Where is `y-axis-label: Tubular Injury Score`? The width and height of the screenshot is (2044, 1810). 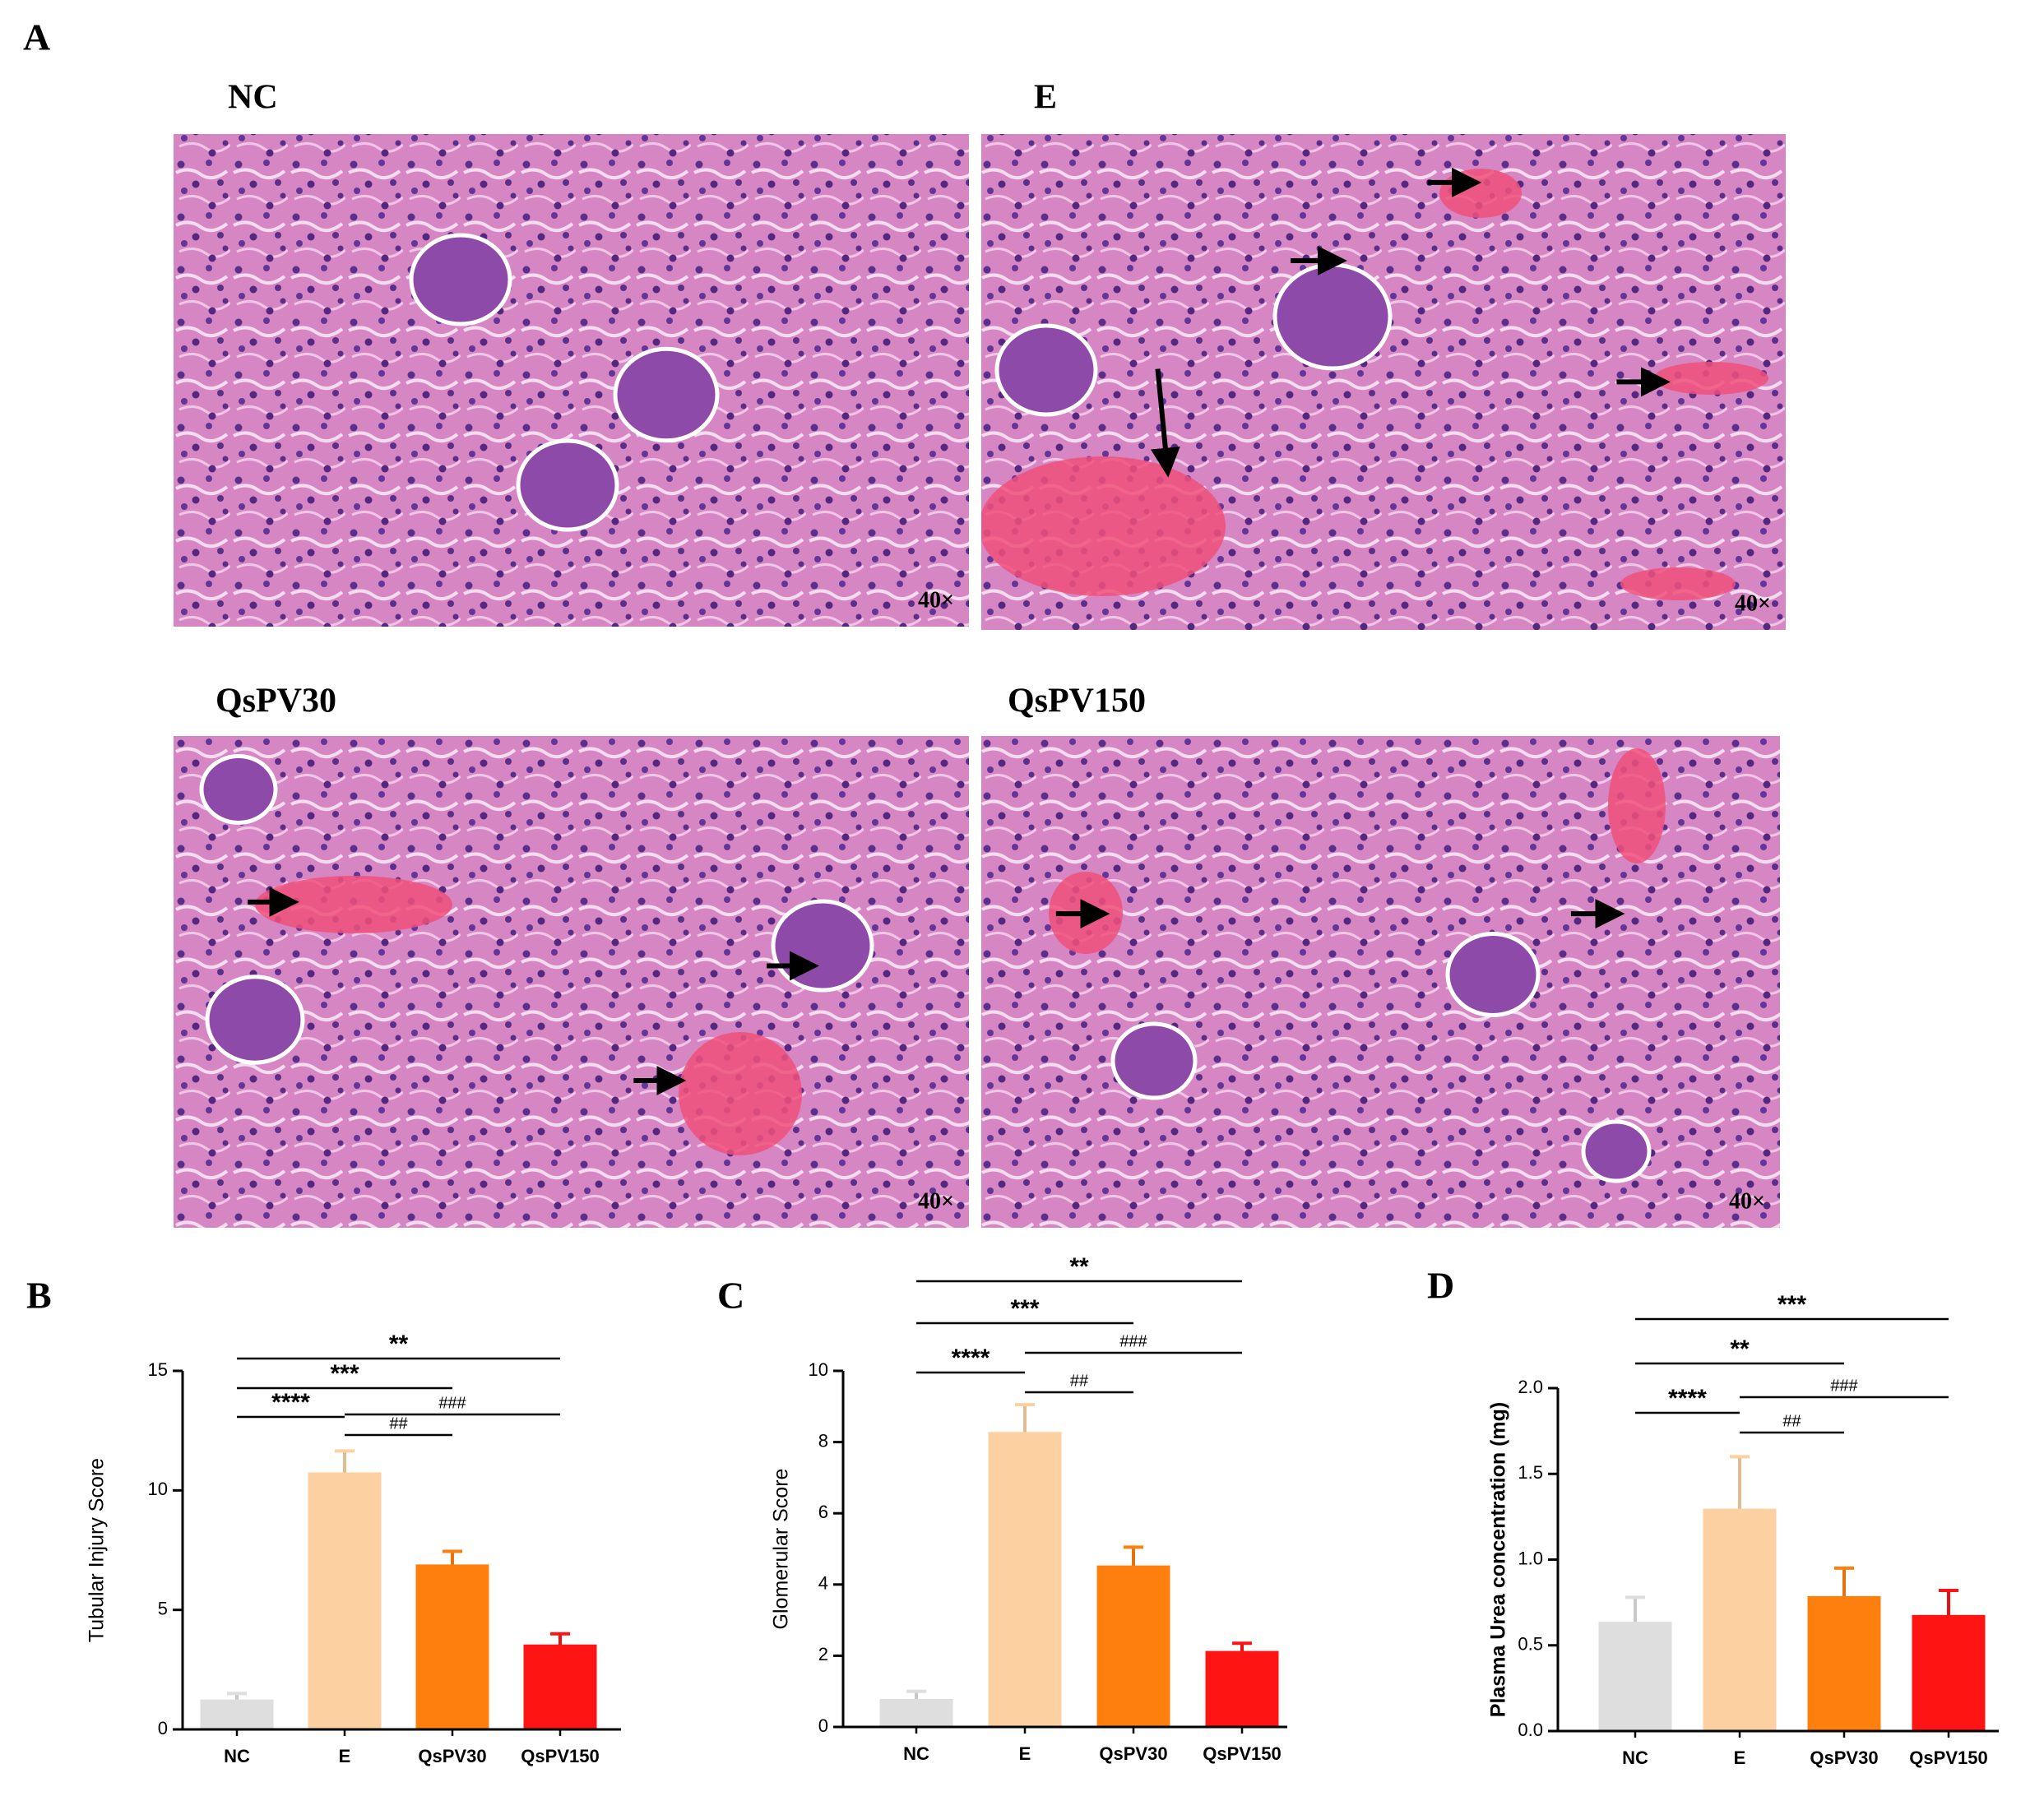
y-axis-label: Tubular Injury Score is located at coordinates (97, 1550).